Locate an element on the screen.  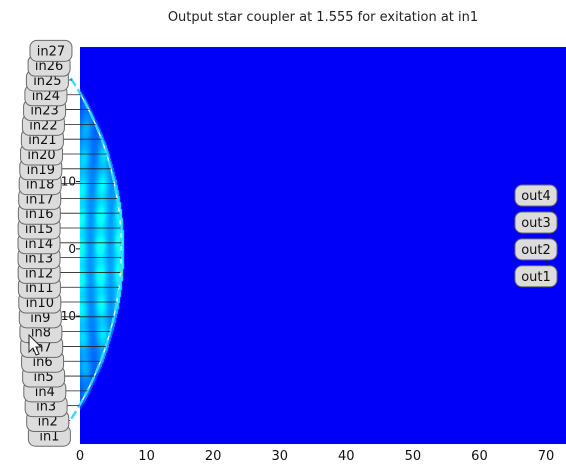
port-label-text: in12 is located at coordinates (39, 273).